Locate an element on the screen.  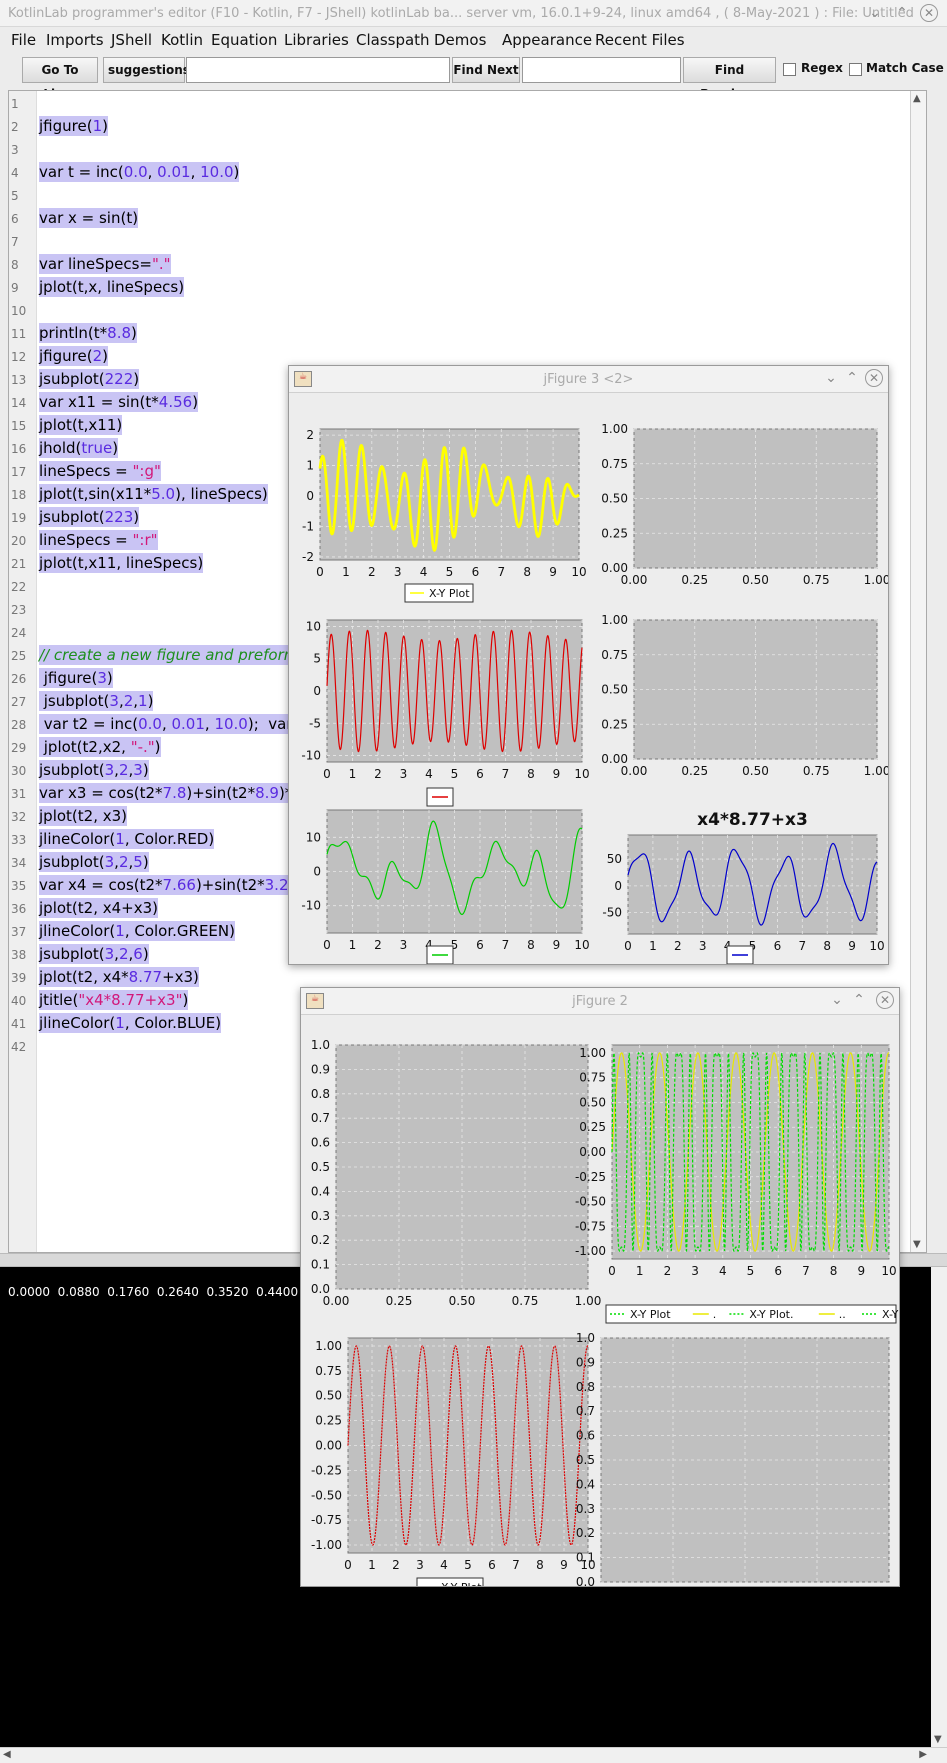
x-tick-label: 5 is located at coordinates (468, 1565).